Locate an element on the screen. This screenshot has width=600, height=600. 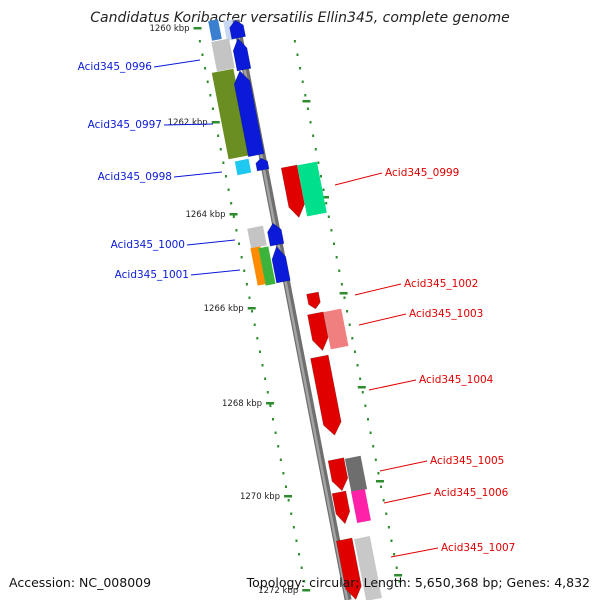
gene-label: Acid345_1003 is located at coordinates (446, 314).